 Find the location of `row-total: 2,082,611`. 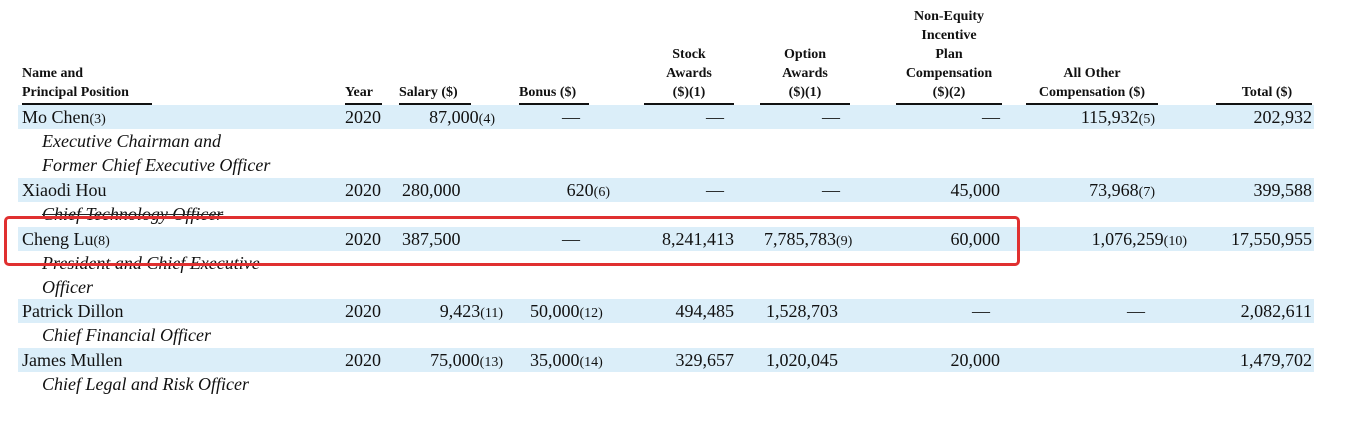

row-total: 2,082,611 is located at coordinates (1276, 311).